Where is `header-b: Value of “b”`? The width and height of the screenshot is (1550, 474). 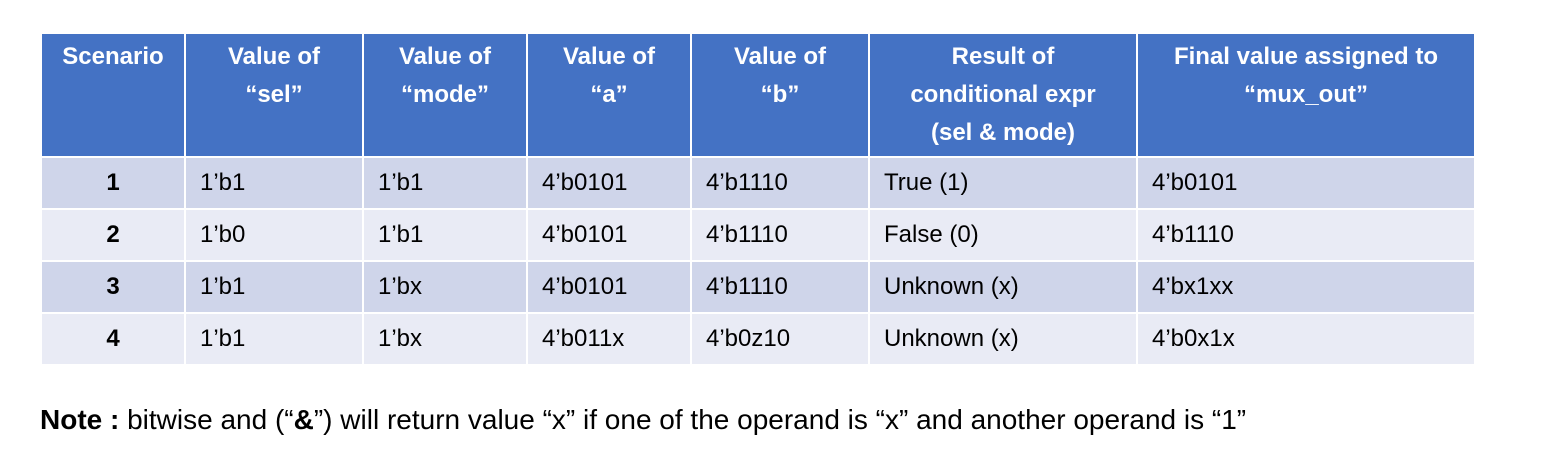
header-b: Value of “b” is located at coordinates (780, 95).